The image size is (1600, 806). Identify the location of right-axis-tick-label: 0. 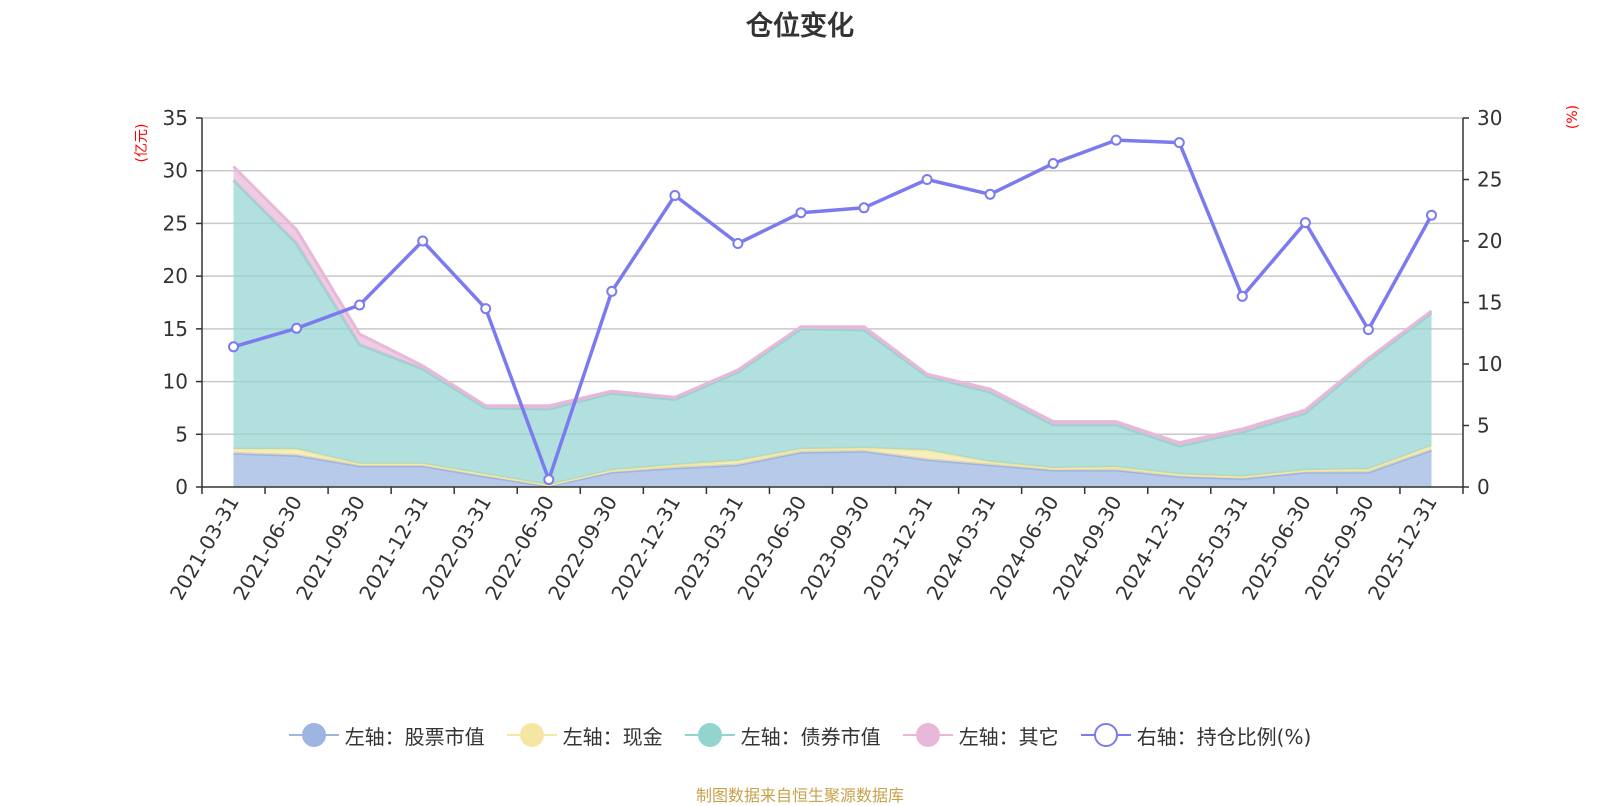
(1483, 487).